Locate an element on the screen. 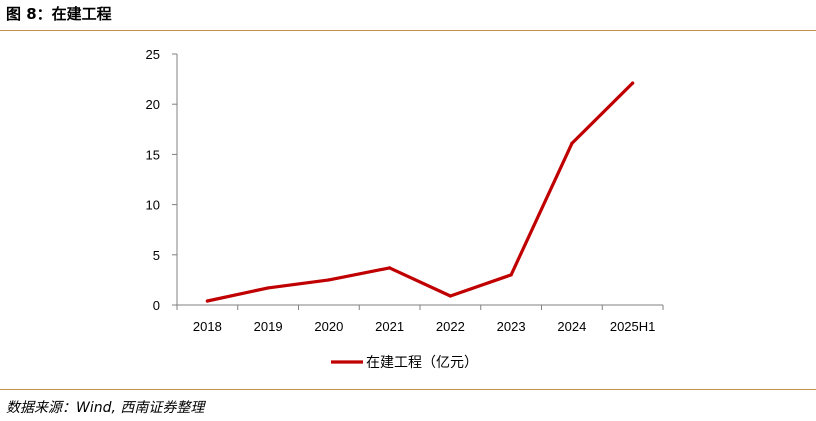 The width and height of the screenshot is (816, 421). y-tick-label: 20 is located at coordinates (153, 104).